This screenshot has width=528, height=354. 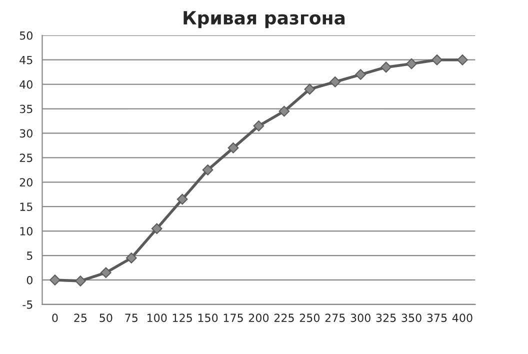 What do you see at coordinates (27, 304) in the screenshot?
I see `y-tick-label: -5` at bounding box center [27, 304].